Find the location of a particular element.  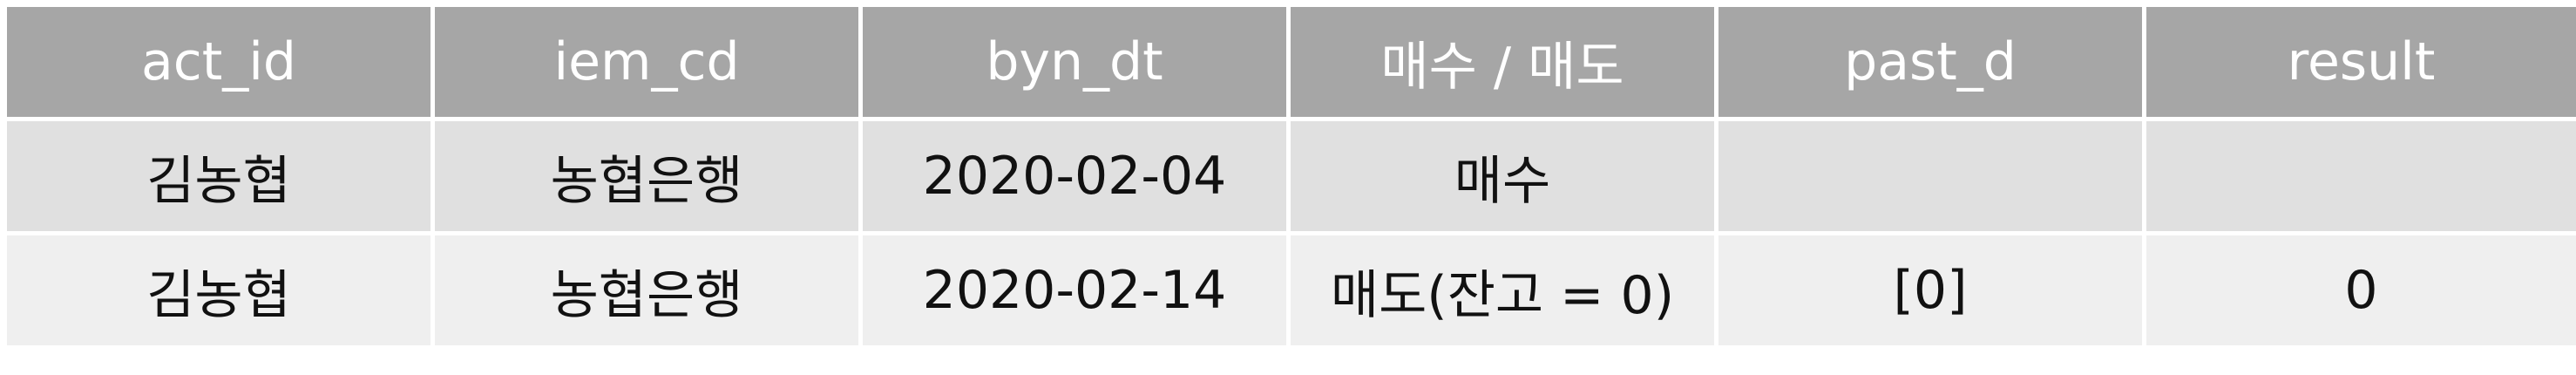

column-header-byn-dt: byn_dt is located at coordinates (1077, 64).